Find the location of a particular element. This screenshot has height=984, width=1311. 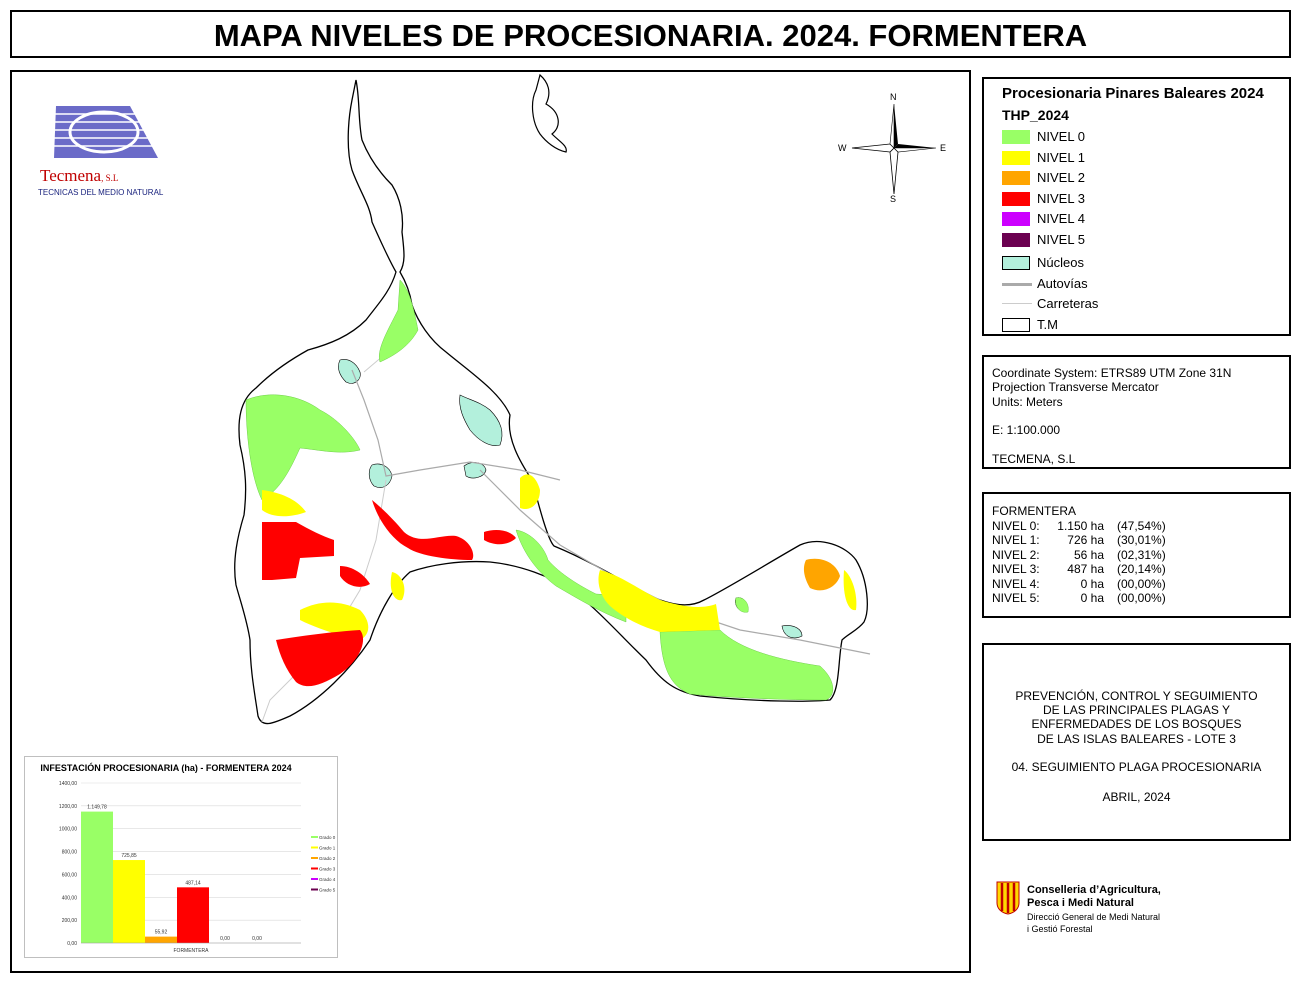

project-section: 04. SEGUIMIENTO PLAGA PROCESIONARIA is located at coordinates (1136, 767).